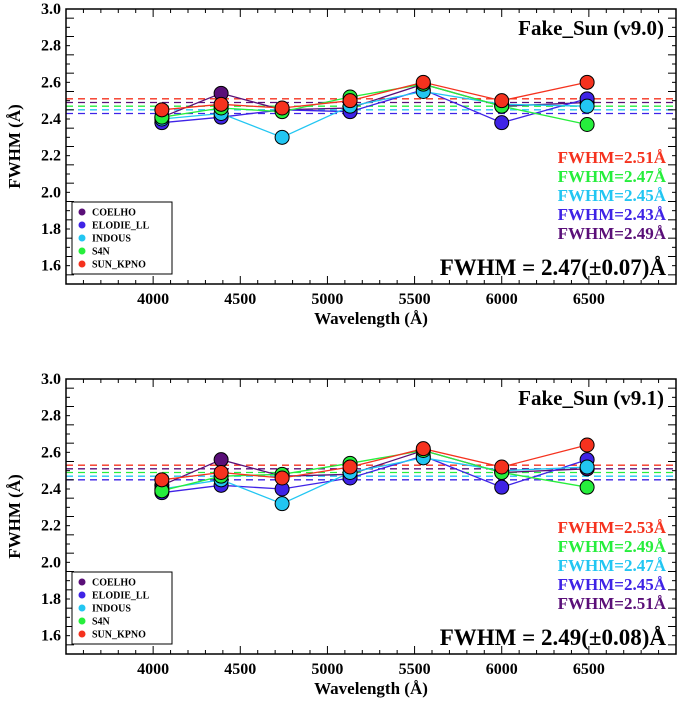 This screenshot has width=680, height=706. I want to click on fwhm-label-sun_kpno: FWHM=2.53Å, so click(612, 527).